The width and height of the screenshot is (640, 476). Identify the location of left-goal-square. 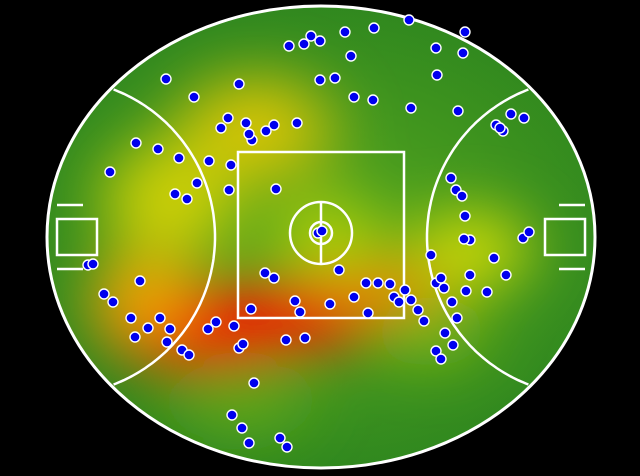
(77, 237).